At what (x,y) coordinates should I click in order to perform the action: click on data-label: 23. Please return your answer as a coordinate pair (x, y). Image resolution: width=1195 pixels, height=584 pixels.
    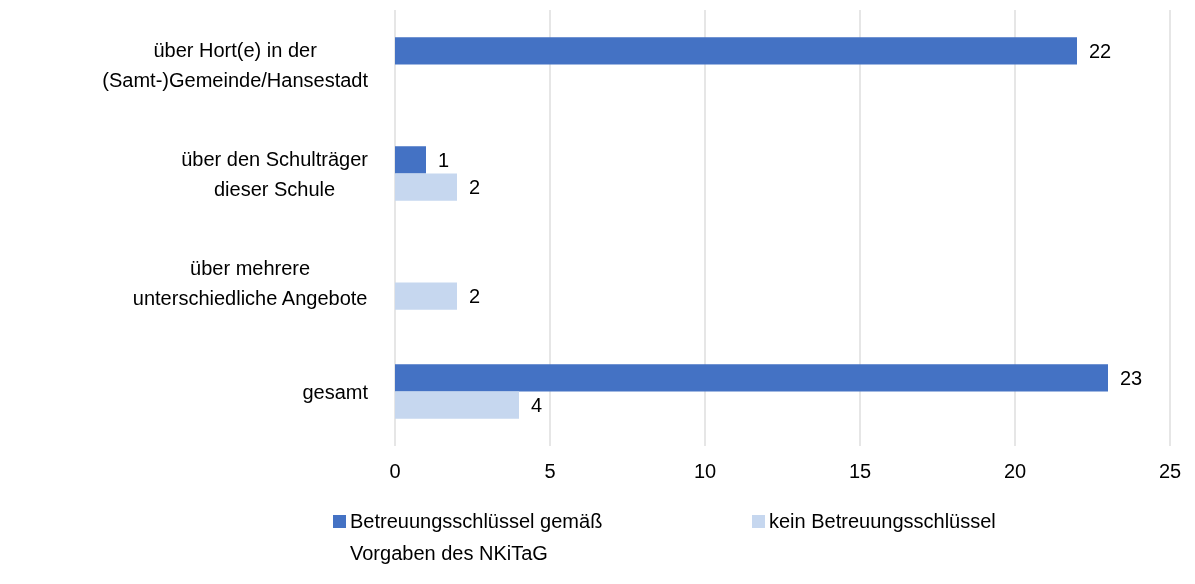
    Looking at the image, I should click on (1131, 377).